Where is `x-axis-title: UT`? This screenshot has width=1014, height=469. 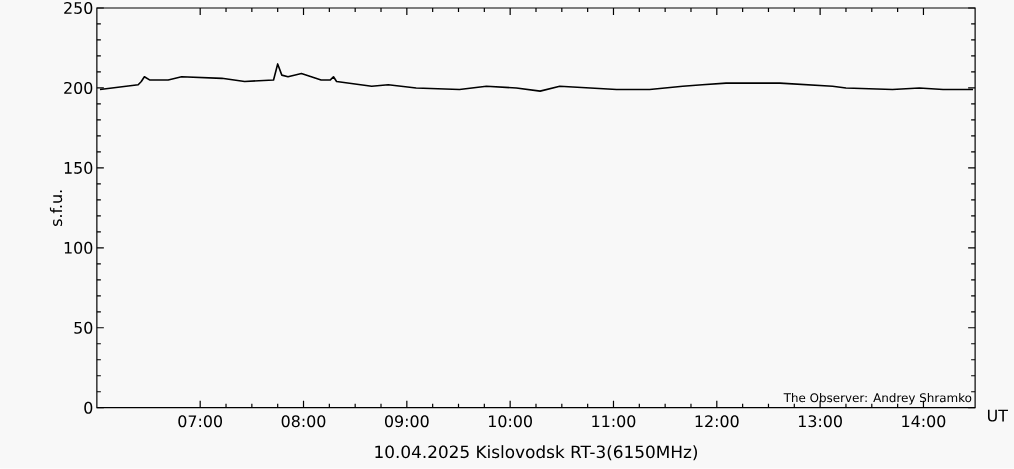 x-axis-title: UT is located at coordinates (997, 416).